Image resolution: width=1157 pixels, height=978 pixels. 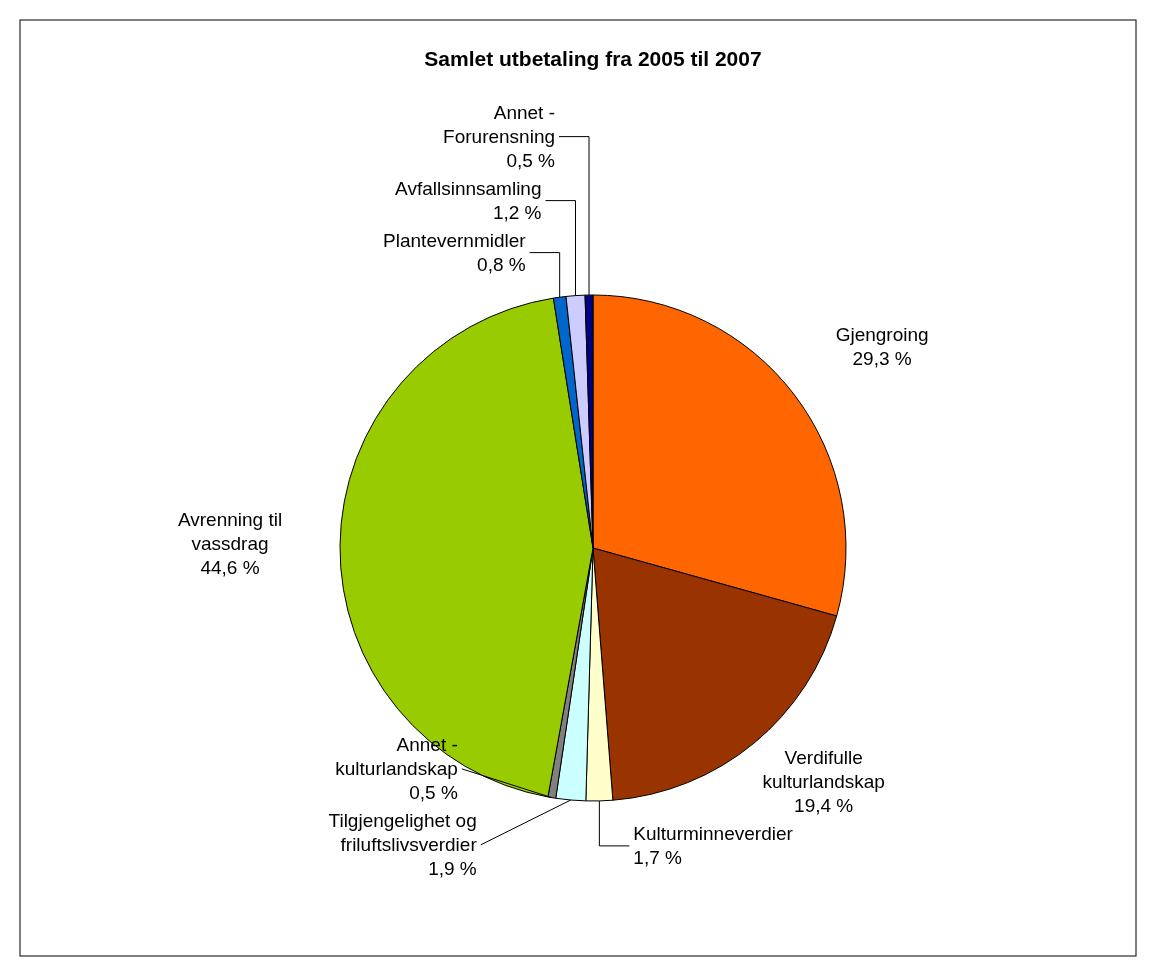 What do you see at coordinates (517, 212) in the screenshot?
I see `data-label: 1,2 %` at bounding box center [517, 212].